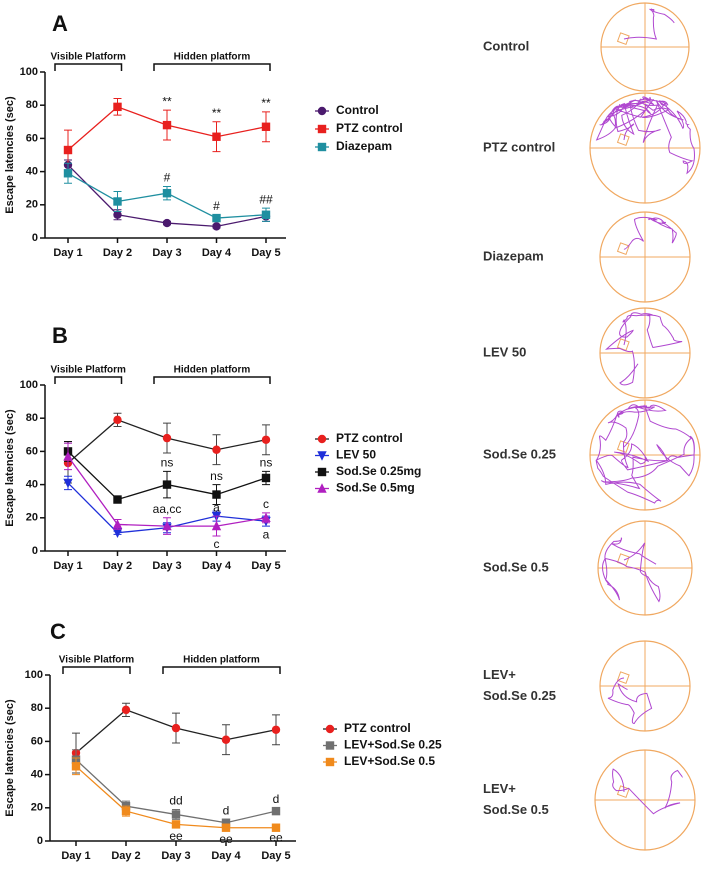 Image resolution: width=703 pixels, height=881 pixels. What do you see at coordinates (167, 509) in the screenshot?
I see `annotation: aa,cc` at bounding box center [167, 509].